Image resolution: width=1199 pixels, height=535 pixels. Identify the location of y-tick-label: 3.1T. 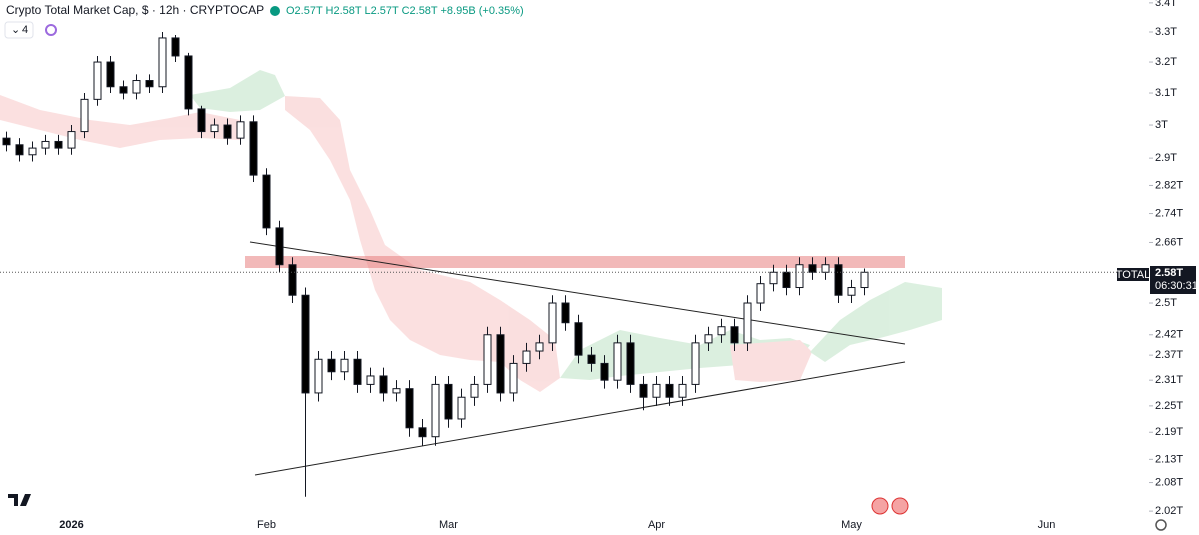
(1166, 93).